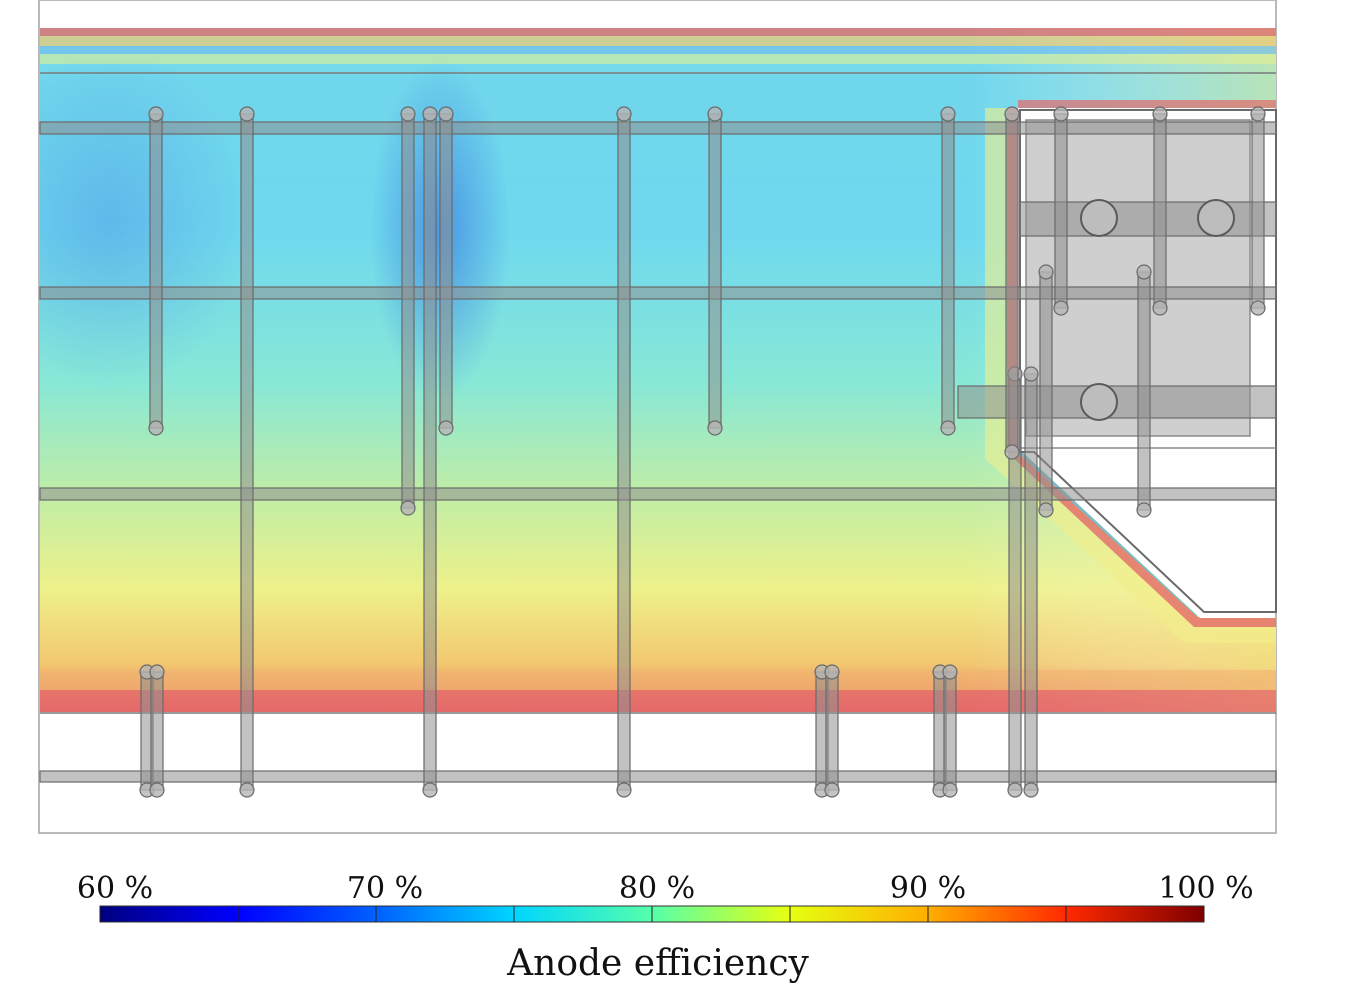  What do you see at coordinates (1205, 888) in the screenshot?
I see `colorbar-tick-100: 100 %` at bounding box center [1205, 888].